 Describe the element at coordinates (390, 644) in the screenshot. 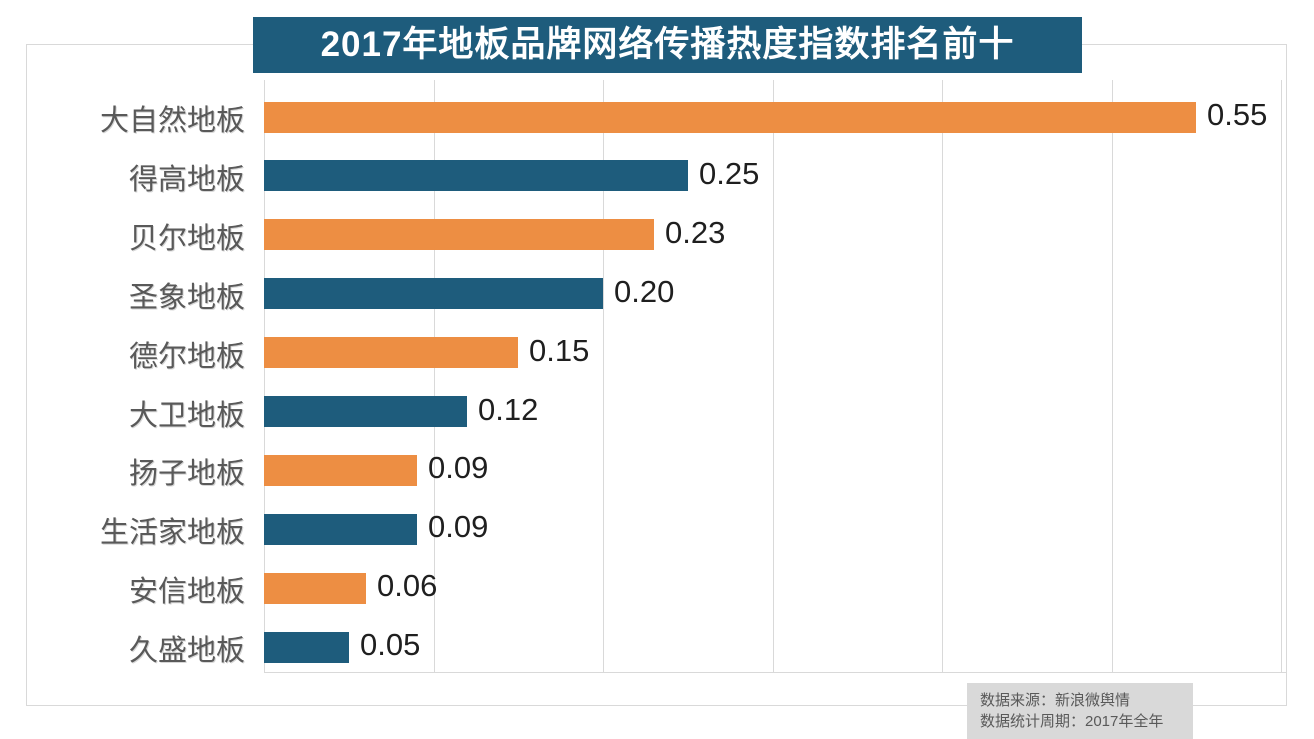

I see `value-label: 0.05` at that location.